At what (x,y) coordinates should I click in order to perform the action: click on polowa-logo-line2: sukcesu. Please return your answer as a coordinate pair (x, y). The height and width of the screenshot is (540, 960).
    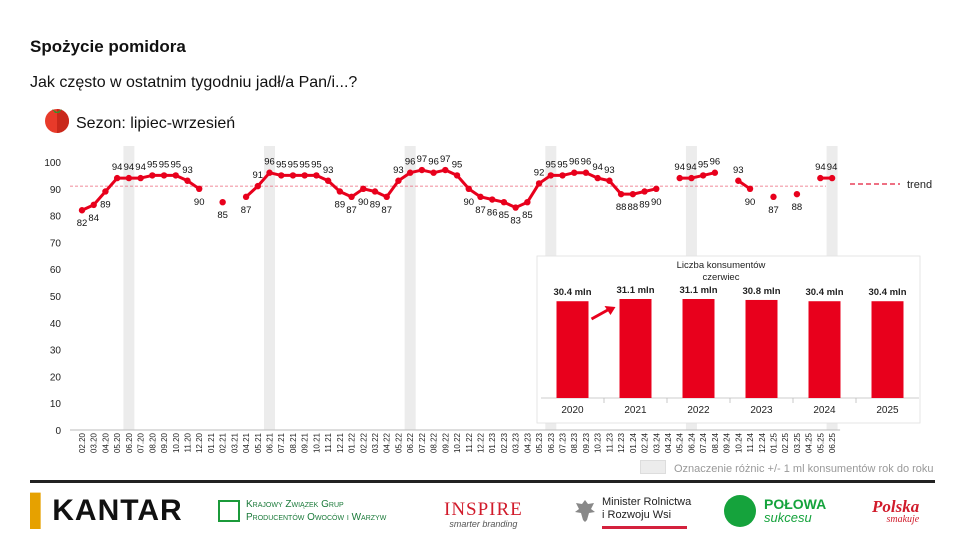
    Looking at the image, I should click on (788, 517).